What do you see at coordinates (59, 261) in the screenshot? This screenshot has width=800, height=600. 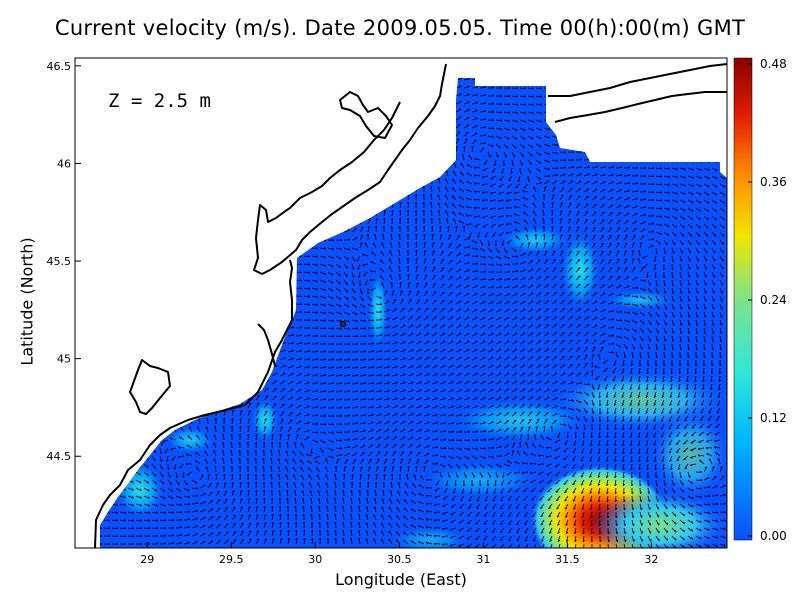 I see `y-tick-label: 45.5` at bounding box center [59, 261].